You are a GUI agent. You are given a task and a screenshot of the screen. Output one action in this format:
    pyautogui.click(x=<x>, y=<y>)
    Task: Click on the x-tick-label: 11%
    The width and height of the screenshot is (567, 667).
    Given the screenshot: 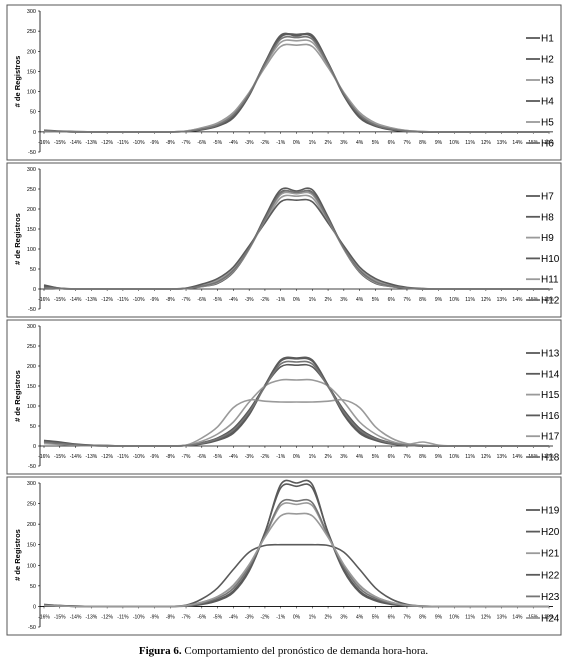 What is the action you would take?
    pyautogui.click(x=470, y=300)
    